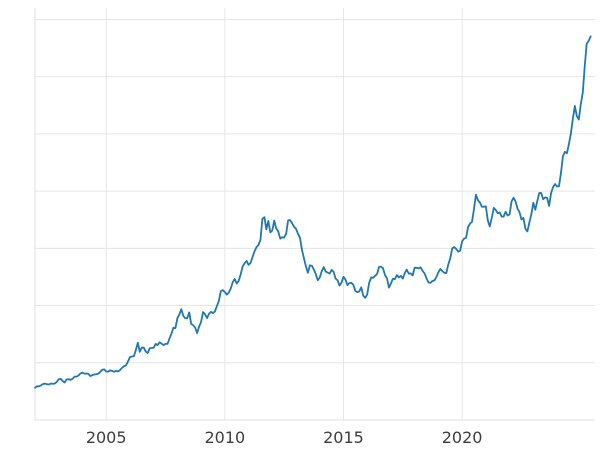 The width and height of the screenshot is (600, 450). What do you see at coordinates (284, 437) in the screenshot?
I see `x-axis-labels-group: 2005 2010 2015 2020` at bounding box center [284, 437].